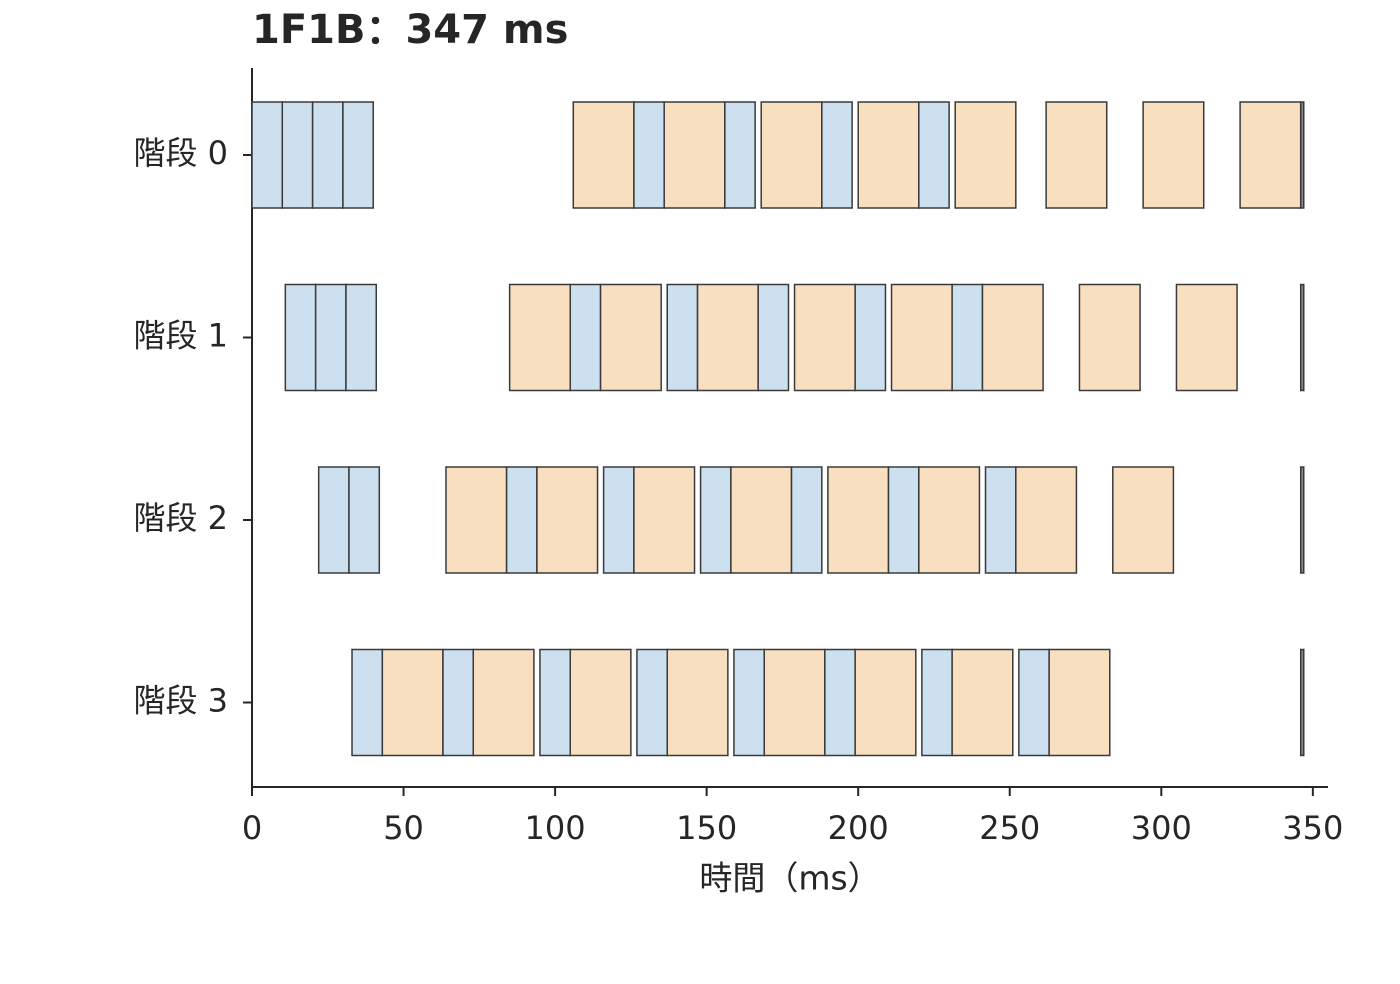 The image size is (1400, 984). Describe the element at coordinates (180, 153) in the screenshot. I see `y-tick-label: 階段 0` at that location.